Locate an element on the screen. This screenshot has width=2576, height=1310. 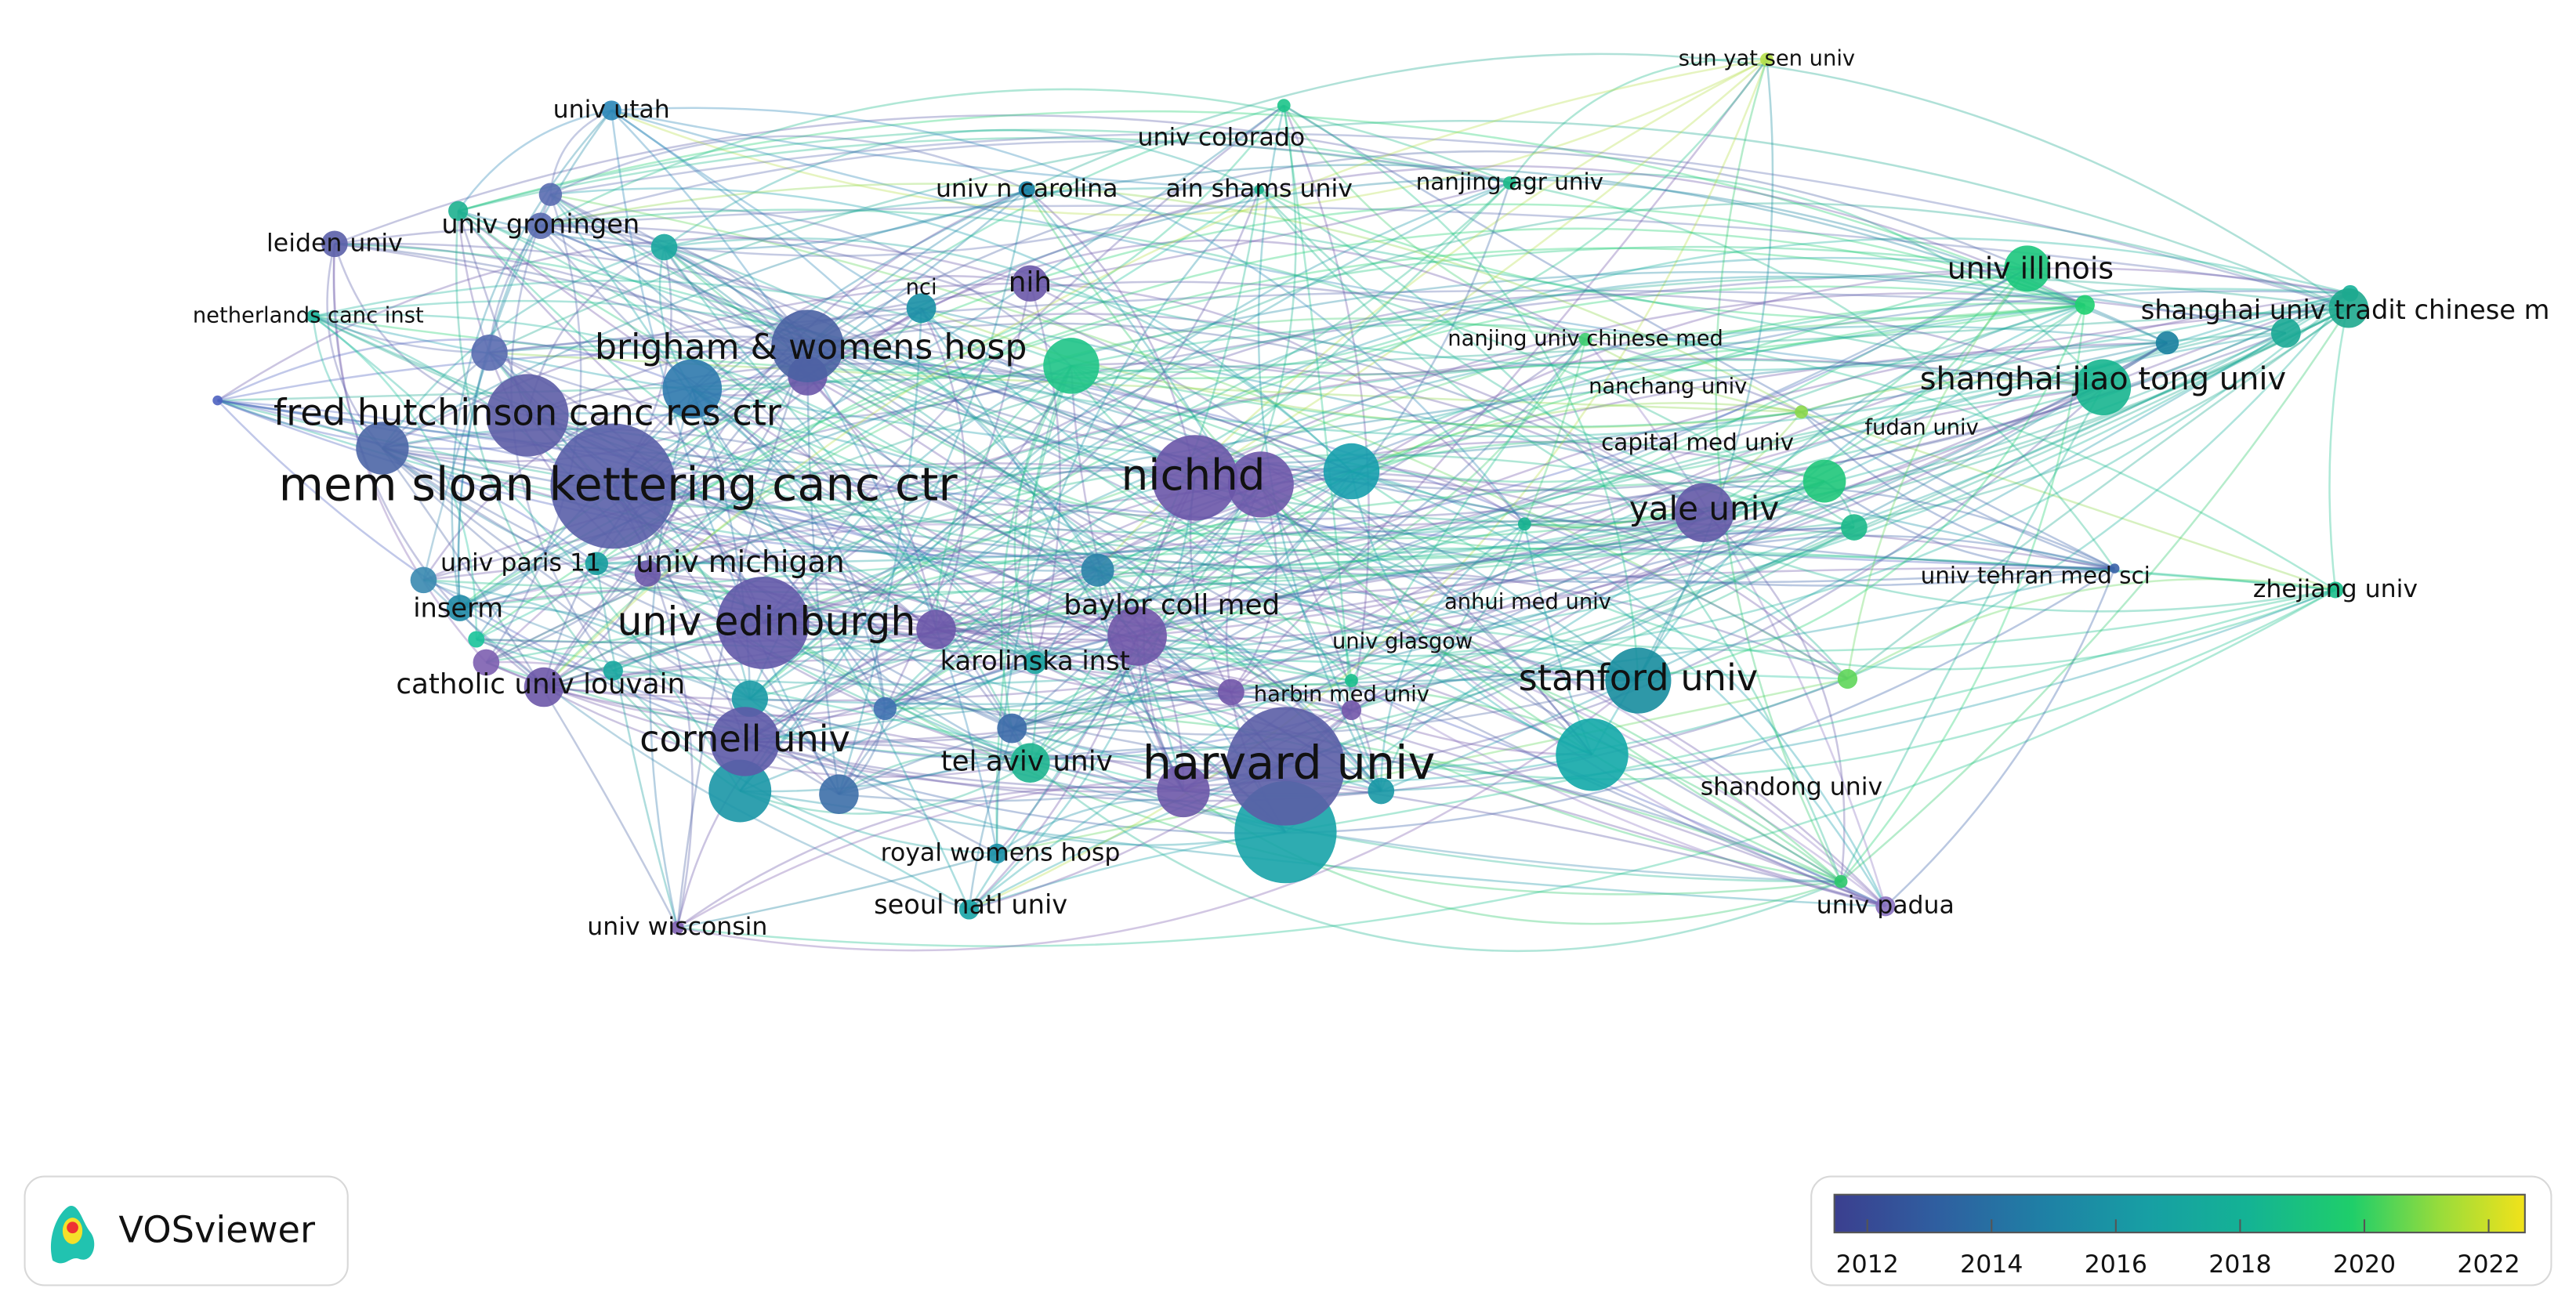
logo-box: VOSviewer is located at coordinates (186, 1230).